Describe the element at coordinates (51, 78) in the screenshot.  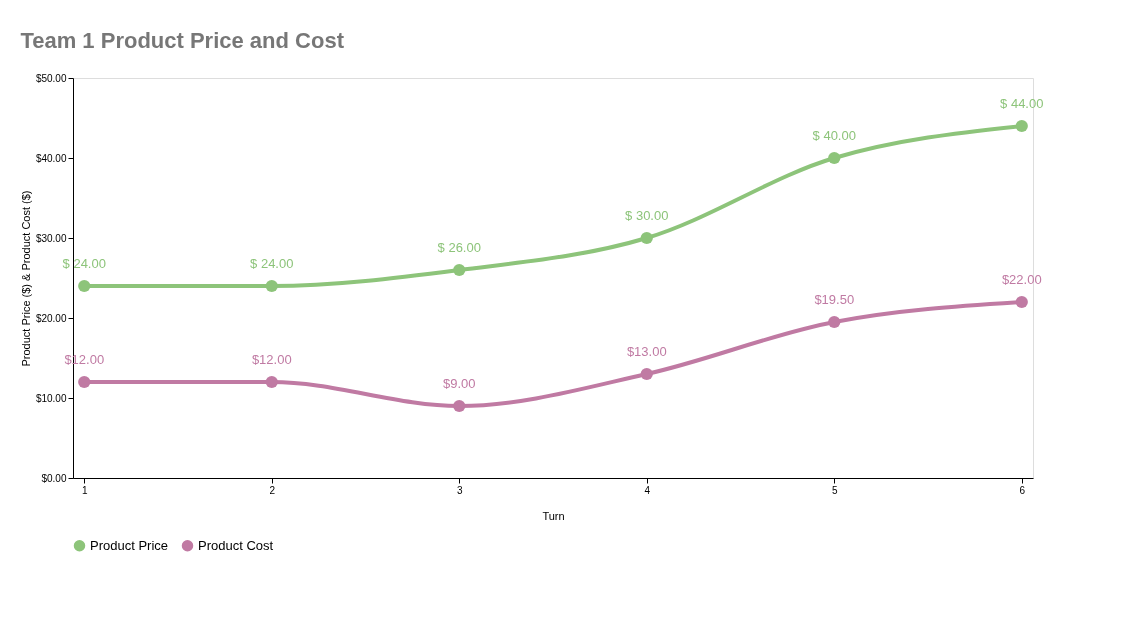
I see `y-tick-label: $50.00` at that location.